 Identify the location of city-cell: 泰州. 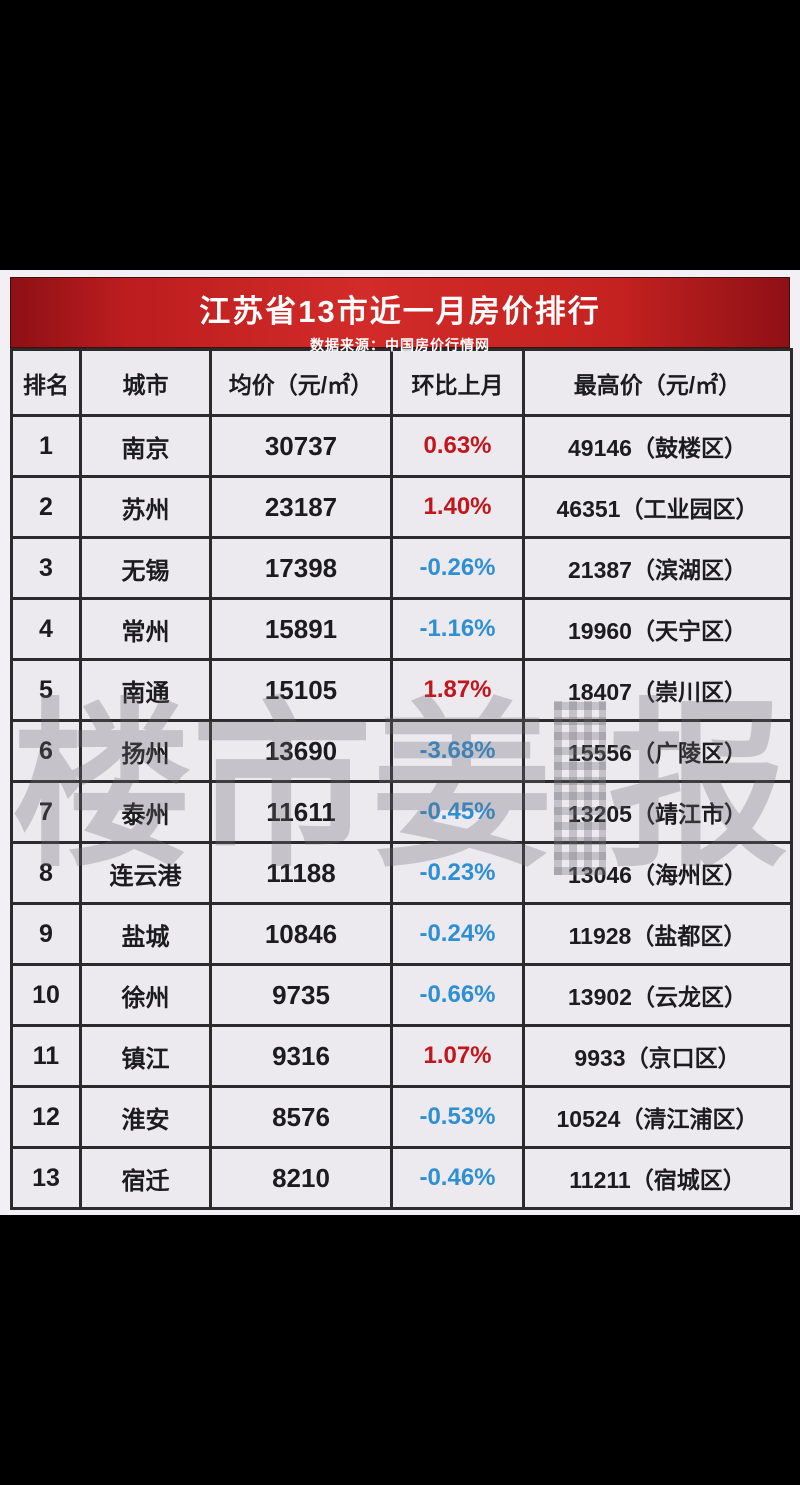
(145, 812).